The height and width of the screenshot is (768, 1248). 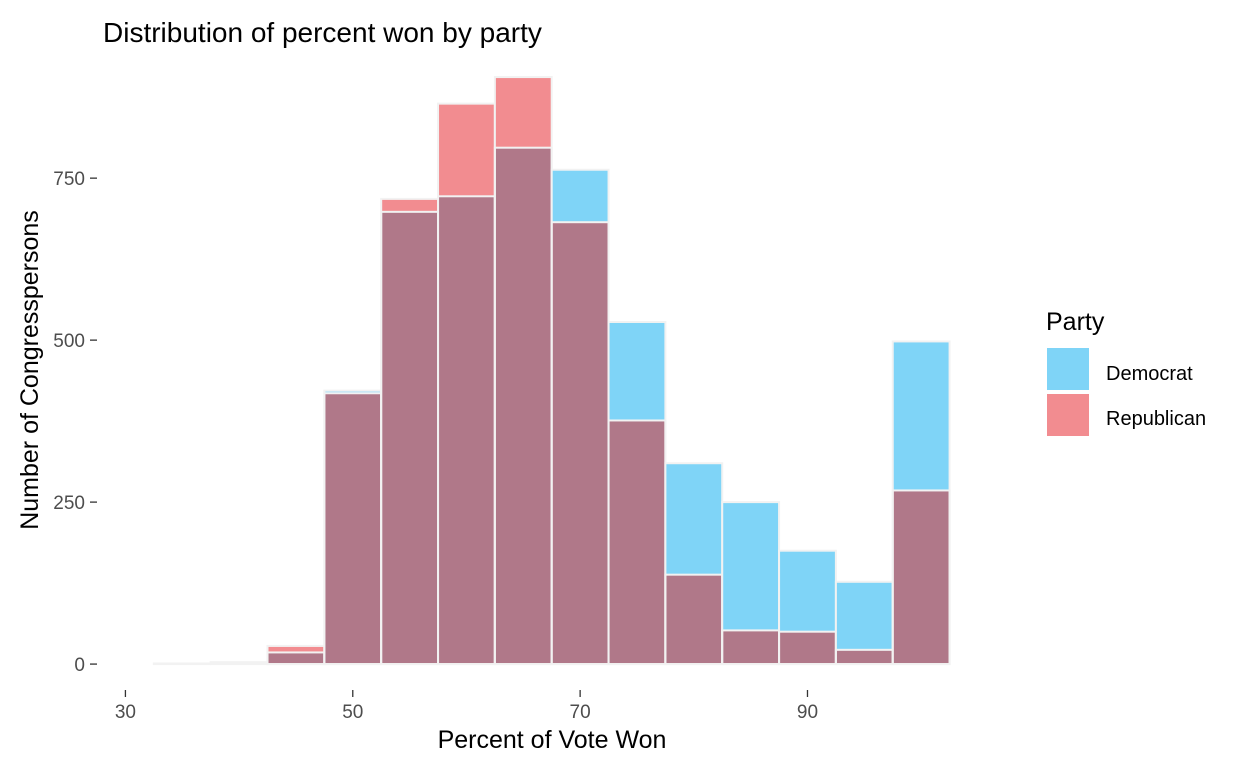 I want to click on y-tick-label-500: 500, so click(x=69, y=341).